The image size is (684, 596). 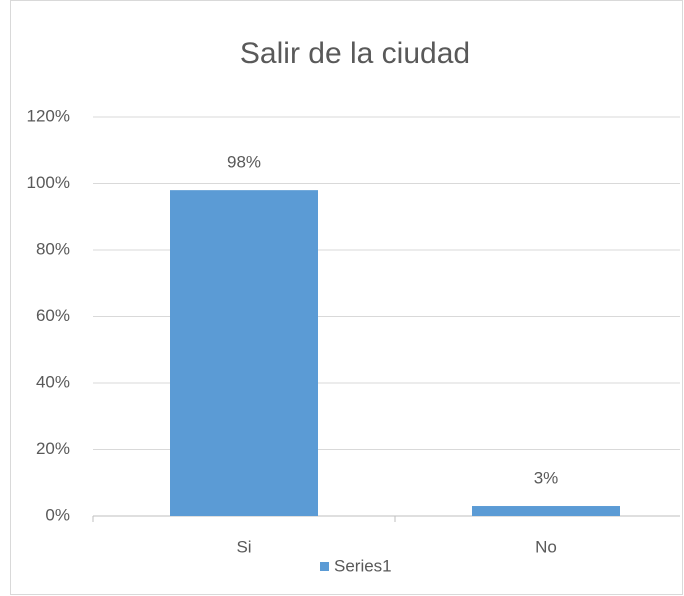 What do you see at coordinates (243, 546) in the screenshot?
I see `x-tick-label: Si` at bounding box center [243, 546].